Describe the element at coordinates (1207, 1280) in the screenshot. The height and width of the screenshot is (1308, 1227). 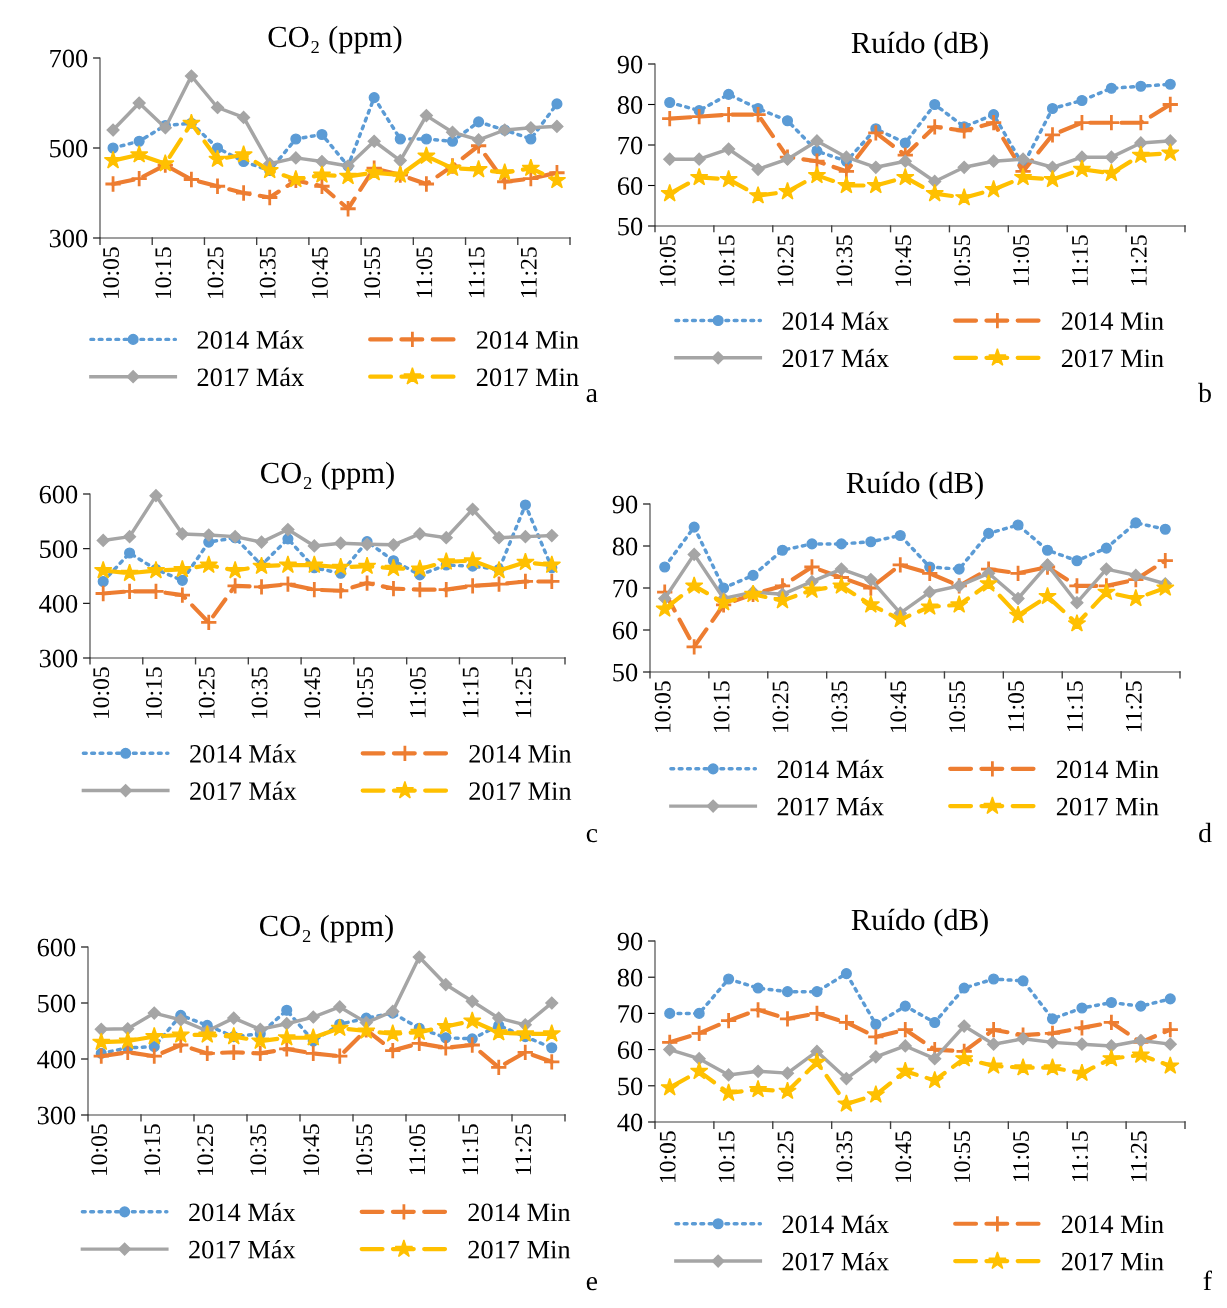
I see `text: f` at that location.